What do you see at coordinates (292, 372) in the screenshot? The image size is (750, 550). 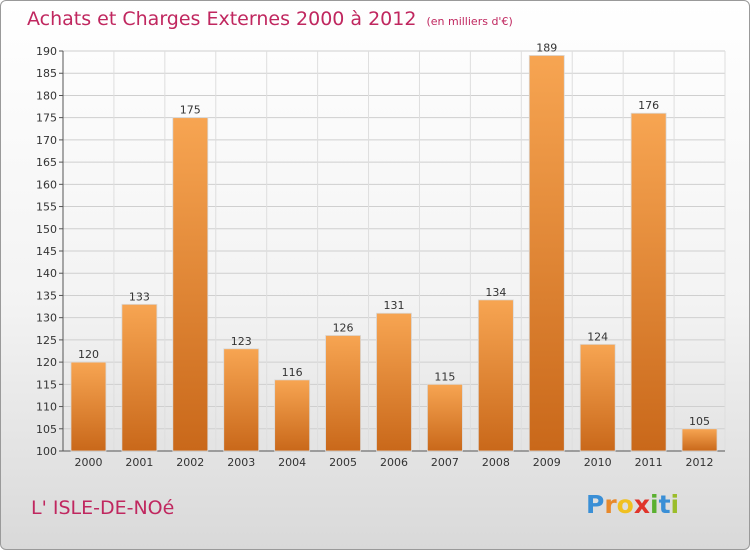 I see `bar-value-label: 116` at bounding box center [292, 372].